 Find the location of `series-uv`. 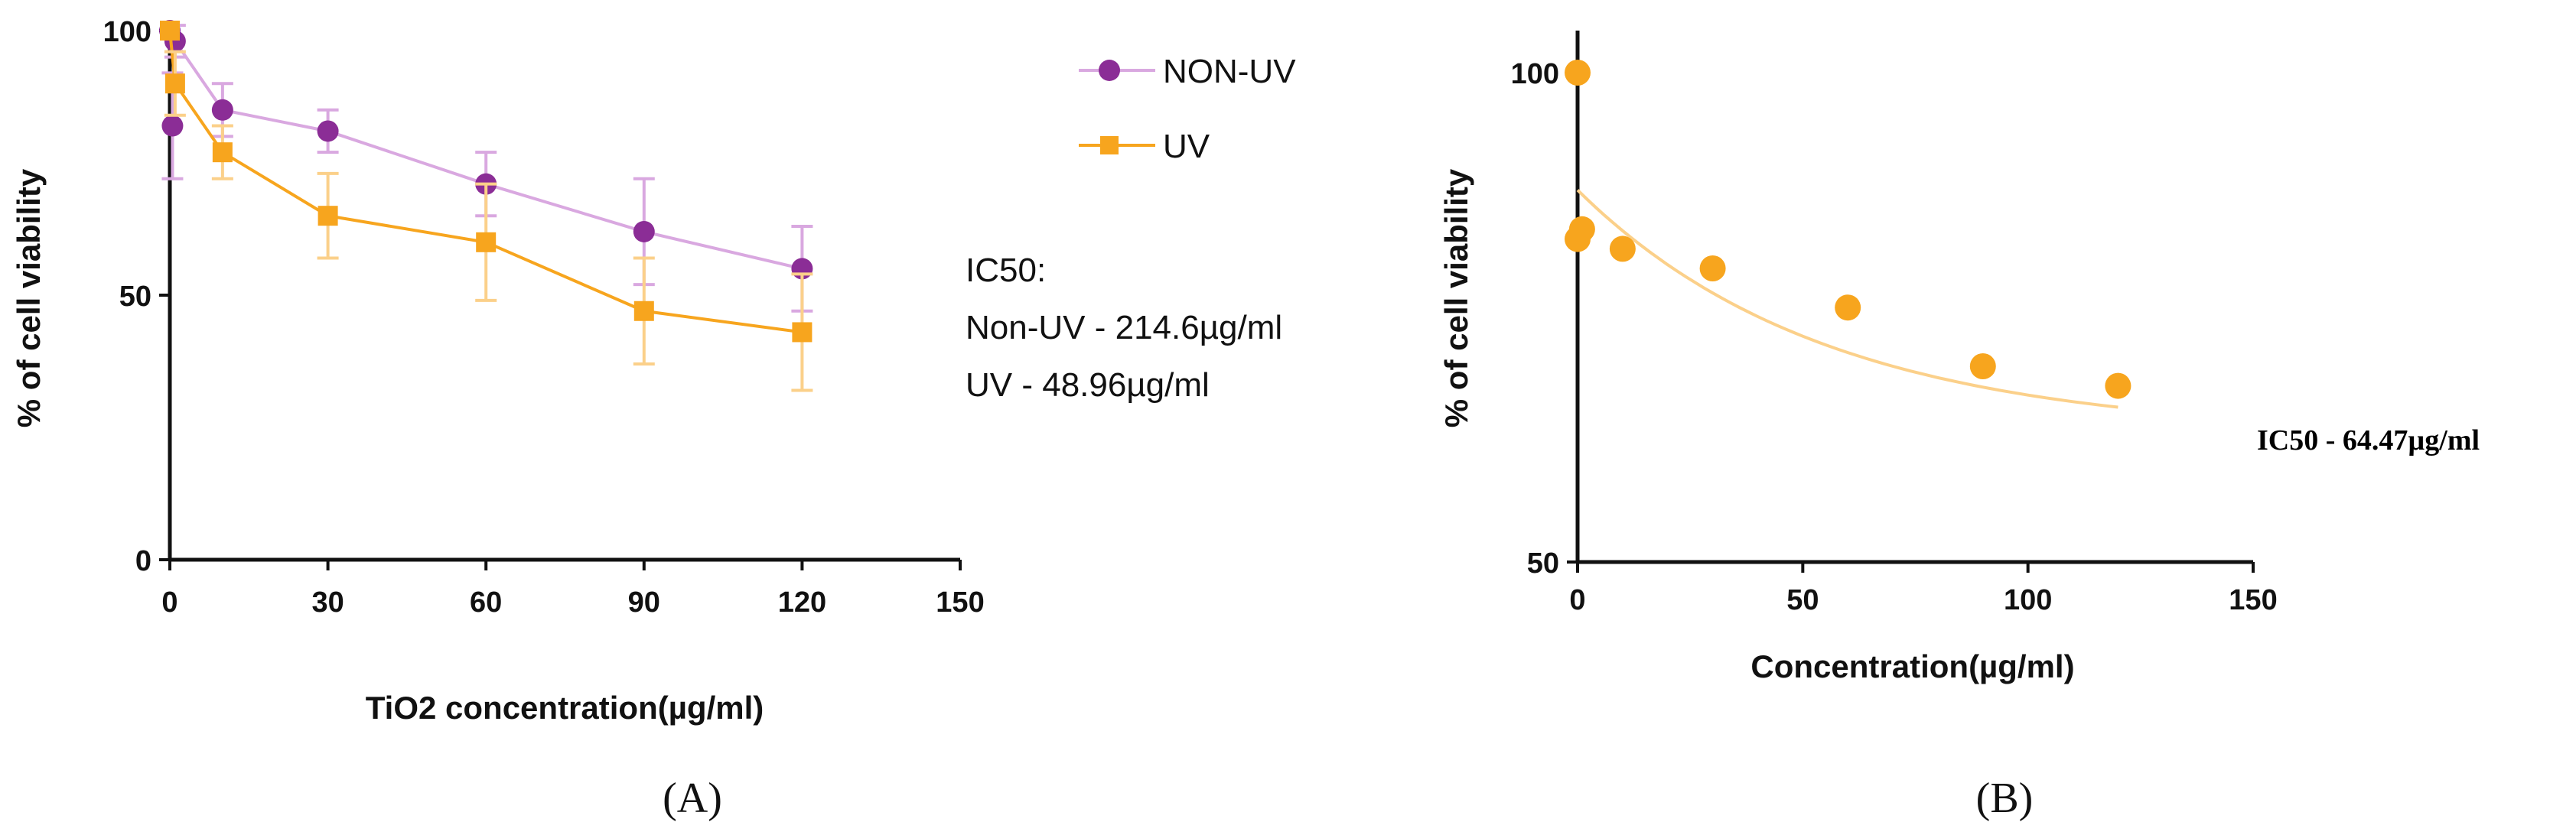

series-uv is located at coordinates (487, 206).